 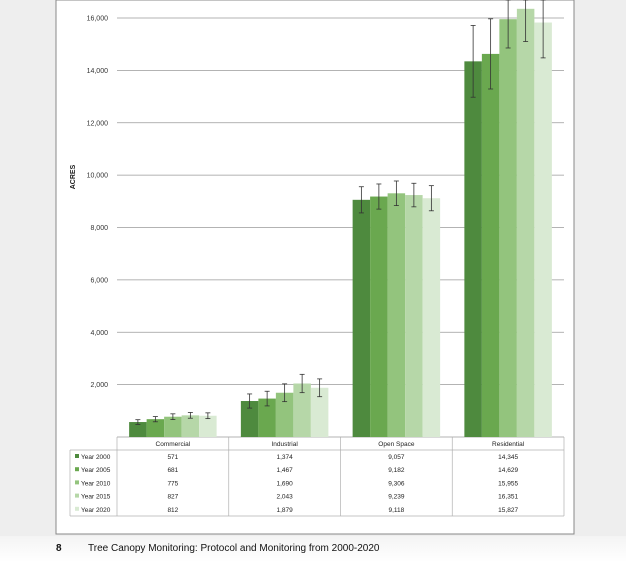 I want to click on data-label: 1,467, so click(x=284, y=470).